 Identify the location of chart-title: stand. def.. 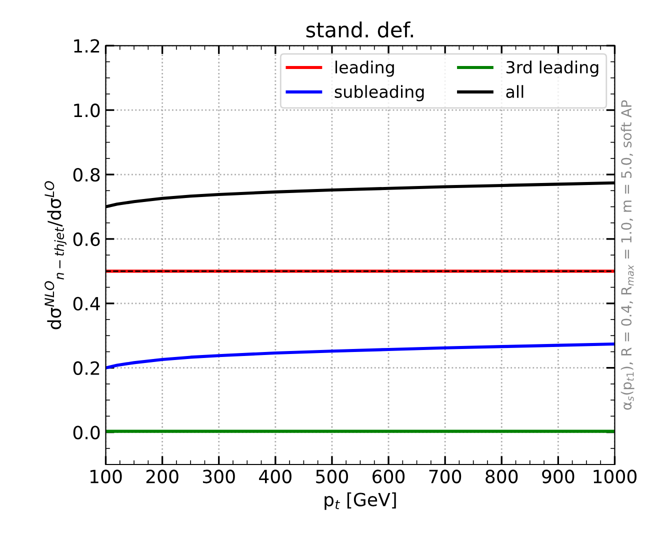
(359, 29).